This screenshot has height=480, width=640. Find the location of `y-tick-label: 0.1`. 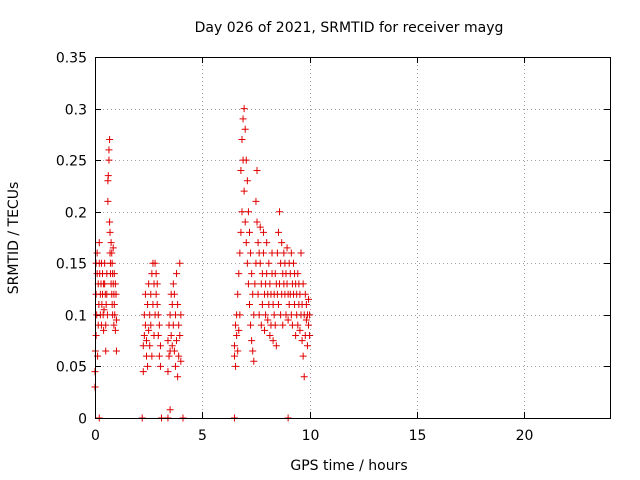

y-tick-label: 0.1 is located at coordinates (76, 317).